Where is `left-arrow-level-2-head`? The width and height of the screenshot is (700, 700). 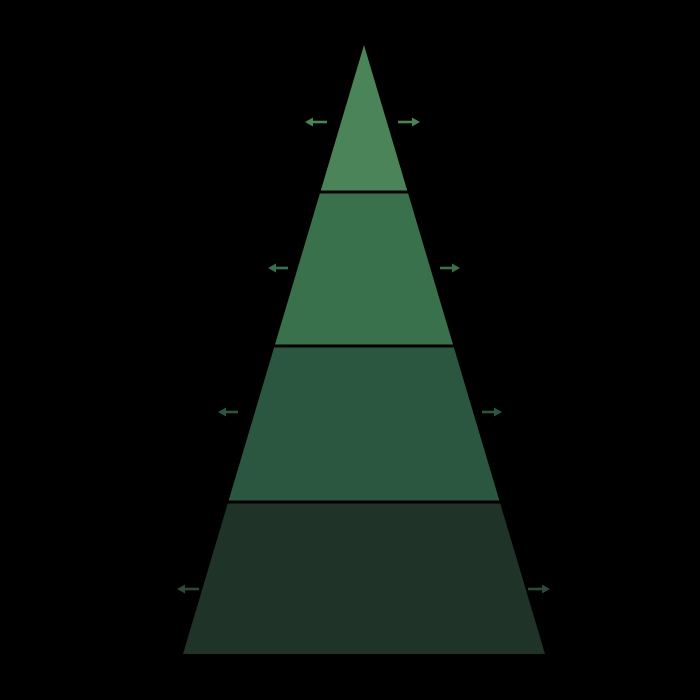 left-arrow-level-2-head is located at coordinates (272, 268).